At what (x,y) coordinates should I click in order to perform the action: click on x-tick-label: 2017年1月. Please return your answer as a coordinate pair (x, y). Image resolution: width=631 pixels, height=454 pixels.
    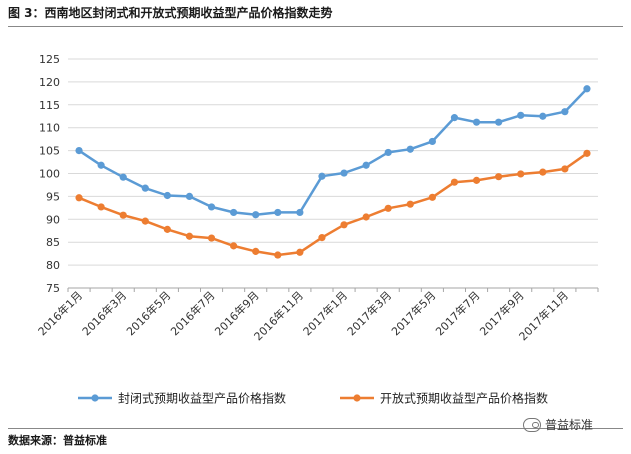
    Looking at the image, I should click on (325, 313).